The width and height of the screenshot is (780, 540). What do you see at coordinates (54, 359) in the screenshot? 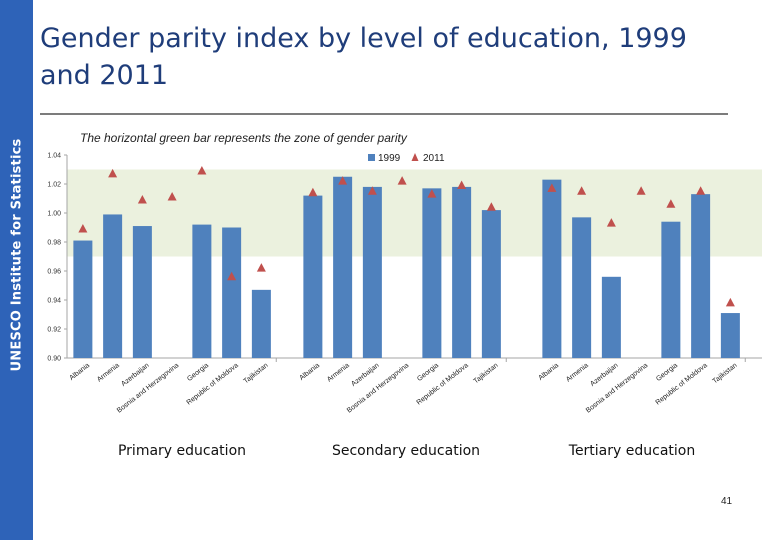
I see `y-tick-label: 0.90` at bounding box center [54, 359].